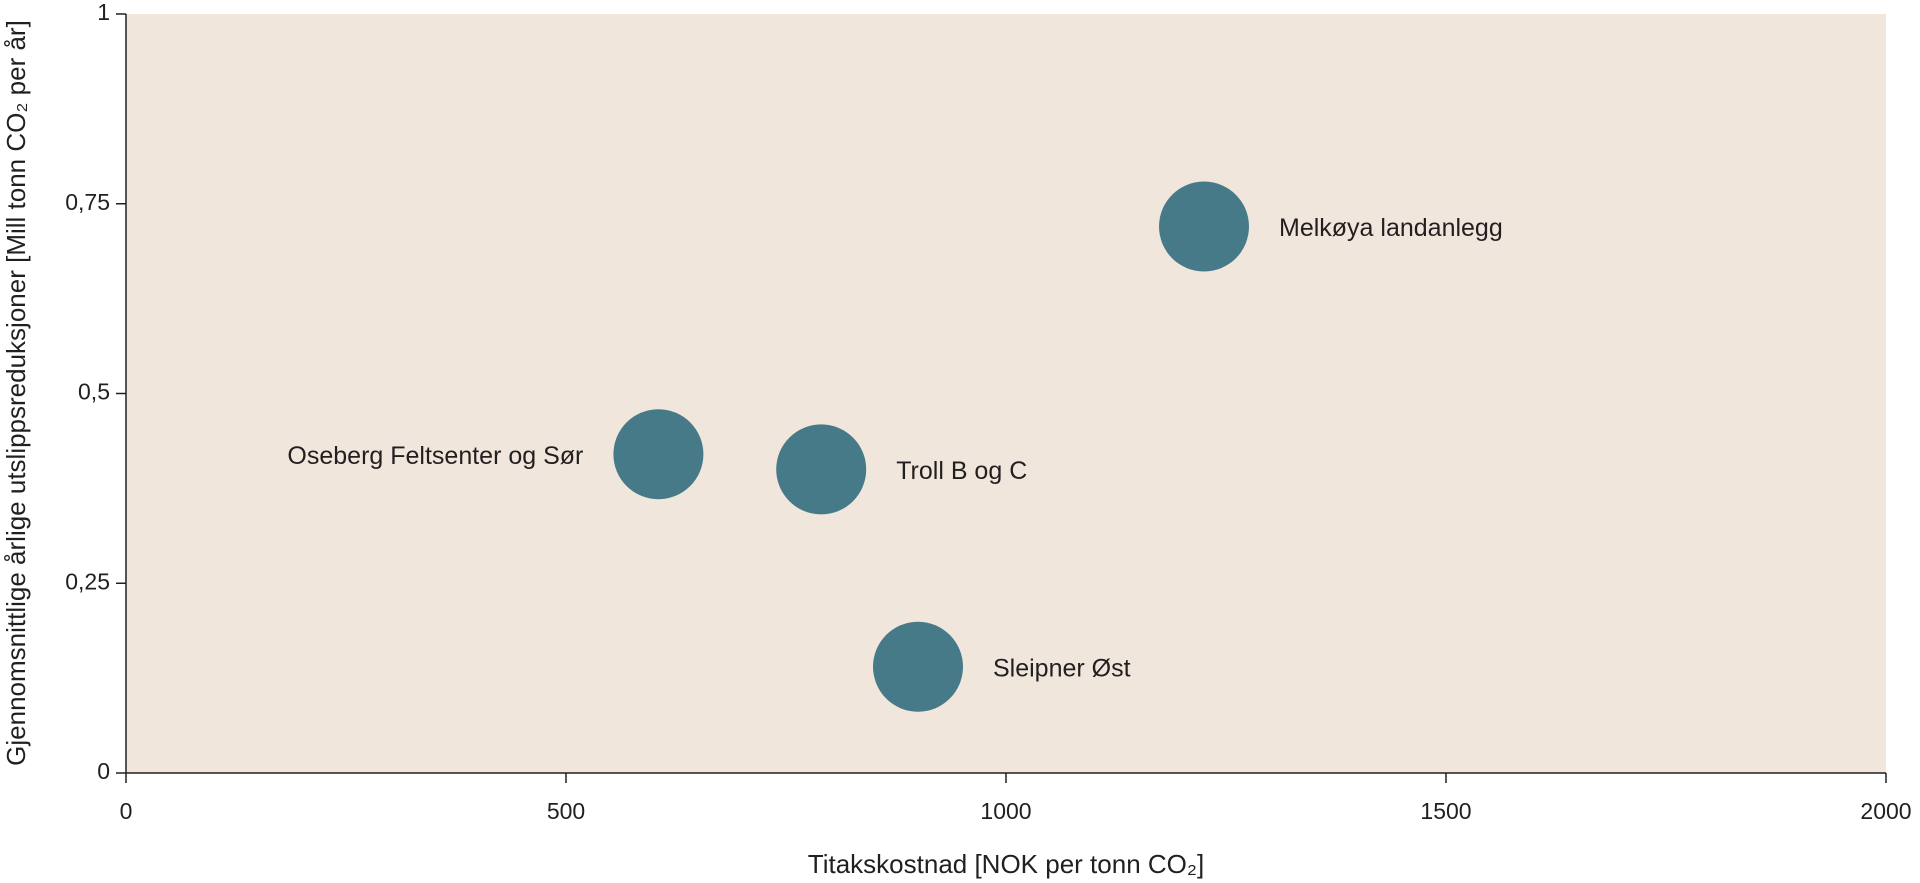 This screenshot has width=1920, height=883. Describe the element at coordinates (87, 202) in the screenshot. I see `y-tick-label: 0,75` at that location.